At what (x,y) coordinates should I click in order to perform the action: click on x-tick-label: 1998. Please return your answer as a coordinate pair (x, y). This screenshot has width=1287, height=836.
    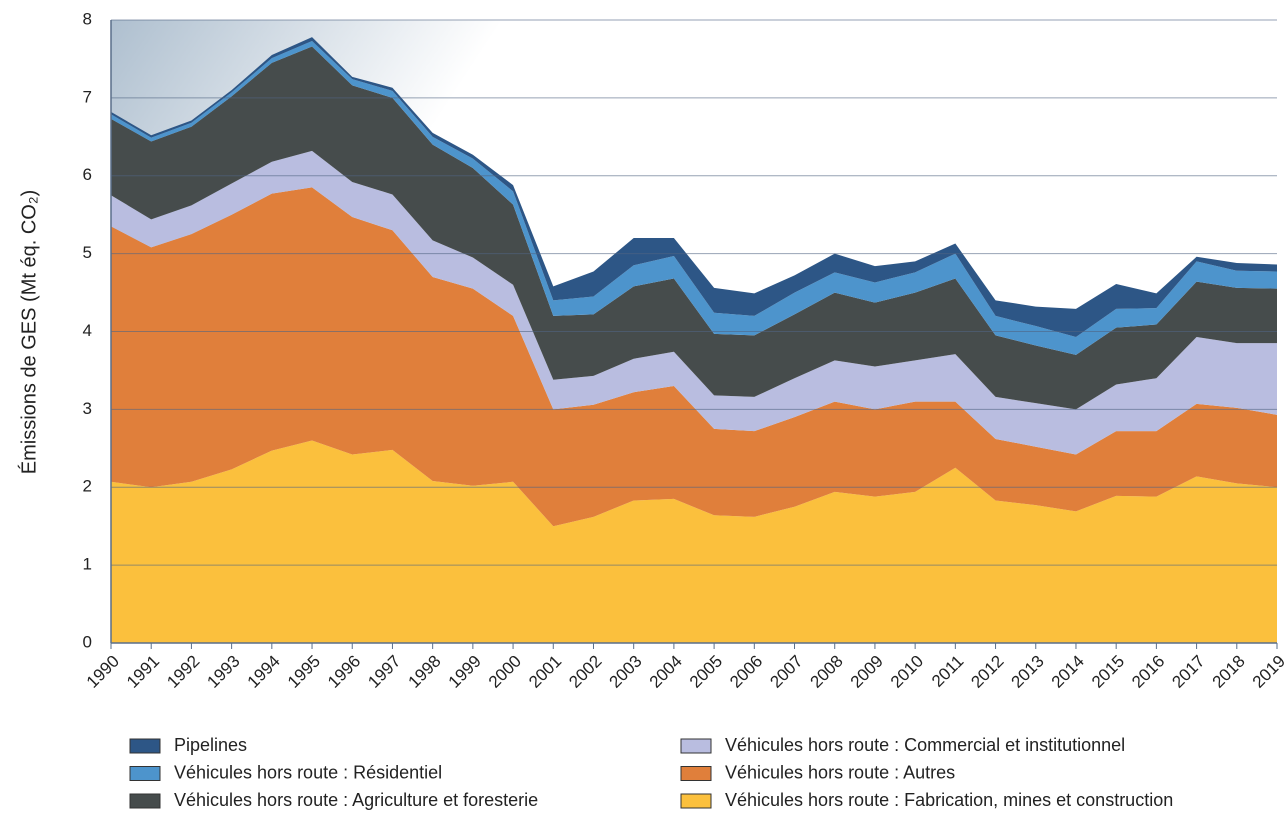
    Looking at the image, I should click on (424, 672).